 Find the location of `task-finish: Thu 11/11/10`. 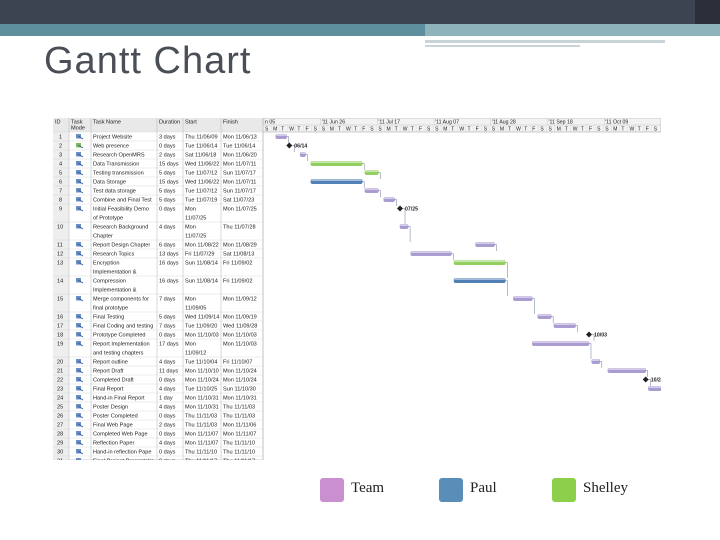

task-finish: Thu 11/11/10 is located at coordinates (239, 443).